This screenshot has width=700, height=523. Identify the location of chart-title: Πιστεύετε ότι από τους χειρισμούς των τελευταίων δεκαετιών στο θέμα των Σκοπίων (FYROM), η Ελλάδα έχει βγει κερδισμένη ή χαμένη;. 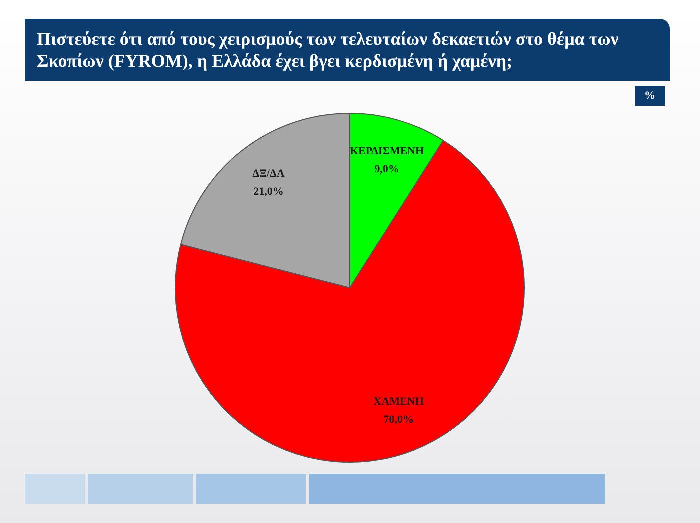
(347, 50).